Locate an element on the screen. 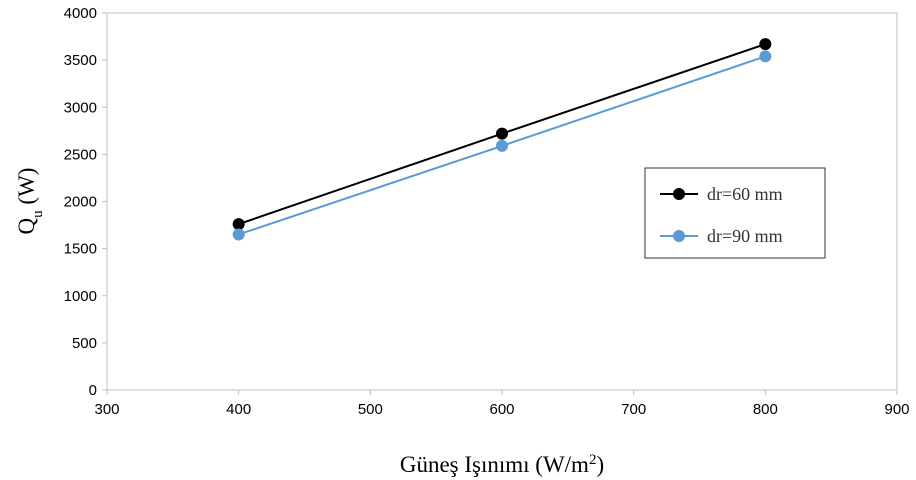 The width and height of the screenshot is (916, 480). y-axis-title: Qu (W) is located at coordinates (30, 201).